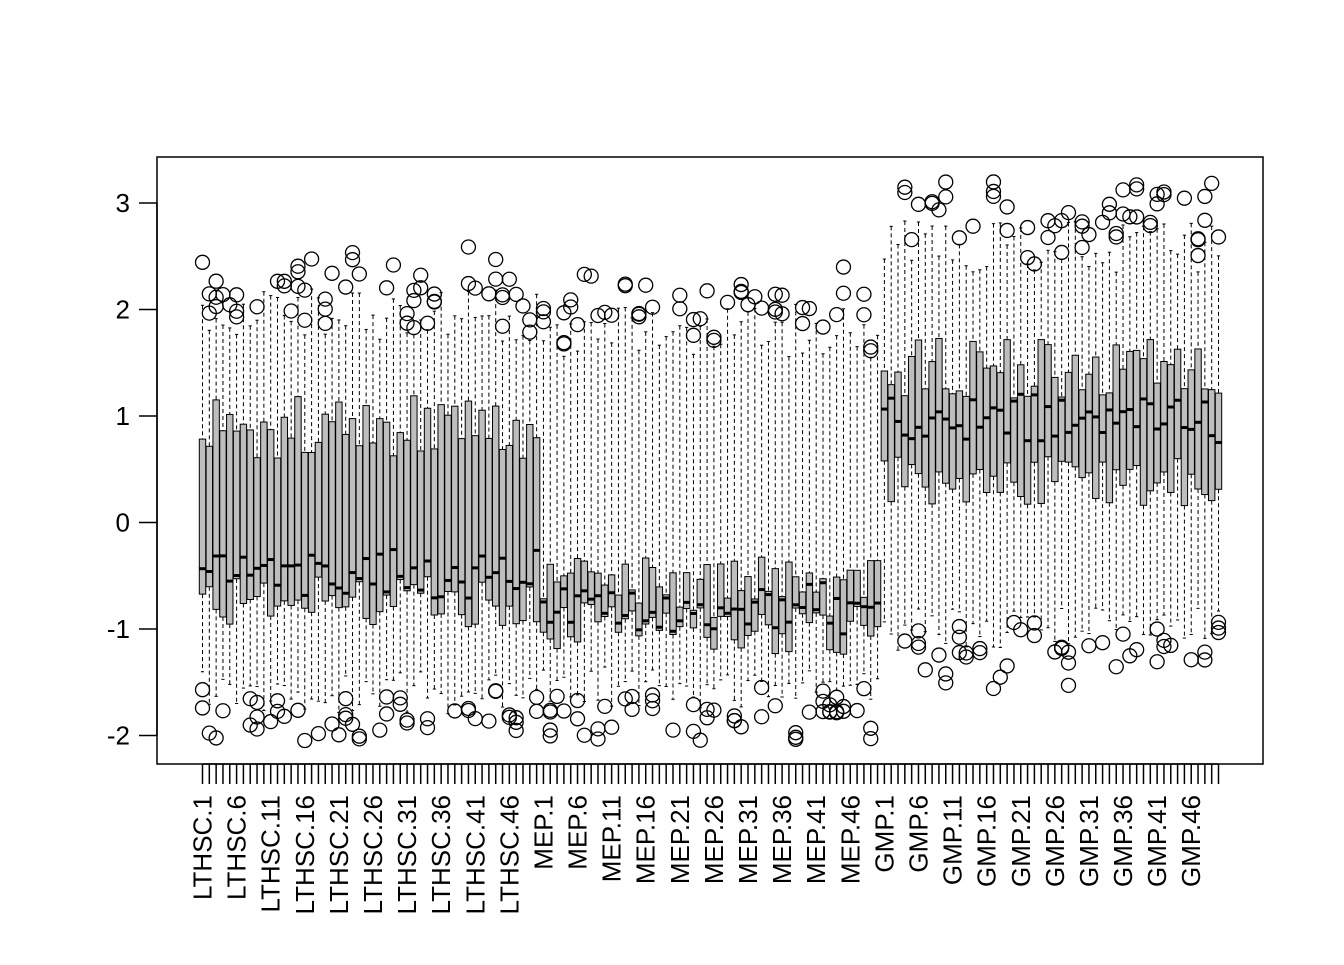  I want to click on x-tick-label: MEP.1, so click(543, 832).